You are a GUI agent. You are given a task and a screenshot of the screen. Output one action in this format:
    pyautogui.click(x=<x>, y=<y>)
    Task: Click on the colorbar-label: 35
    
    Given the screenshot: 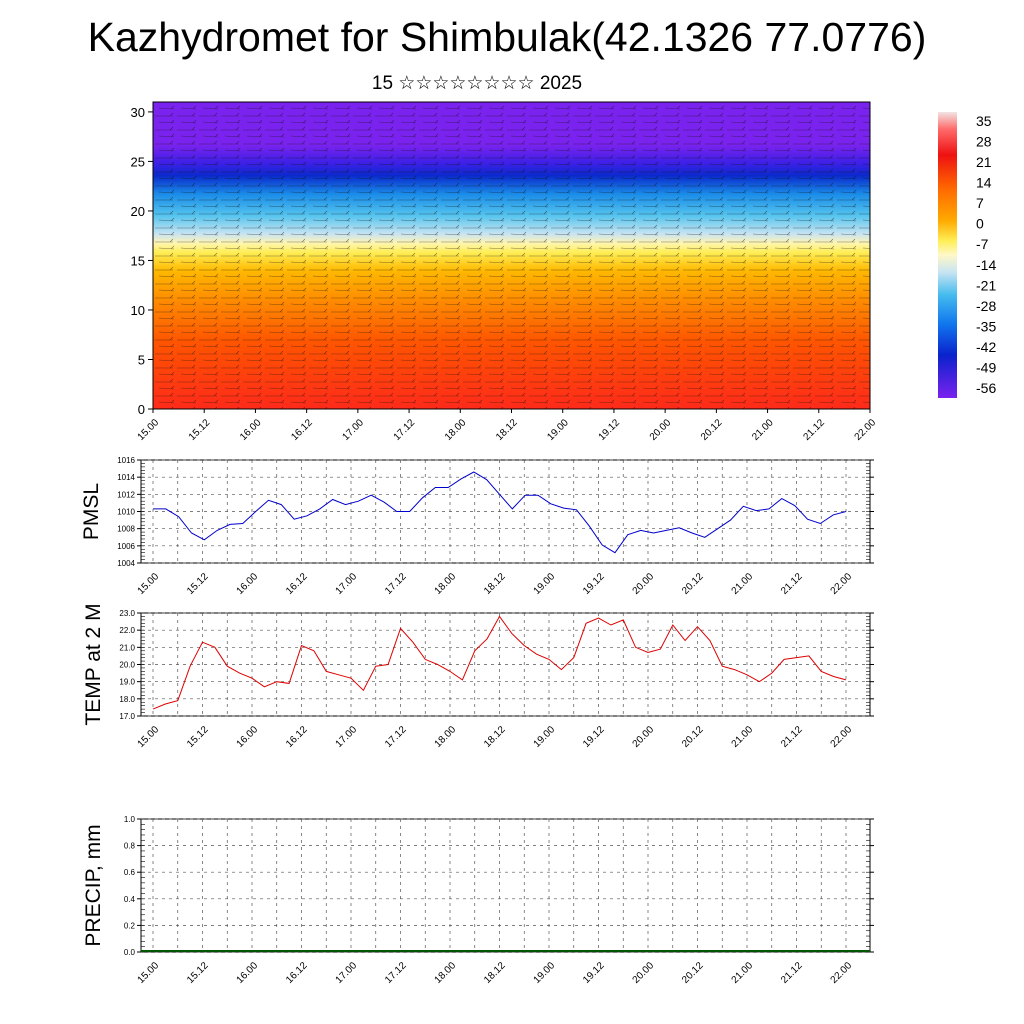 What is the action you would take?
    pyautogui.click(x=984, y=121)
    